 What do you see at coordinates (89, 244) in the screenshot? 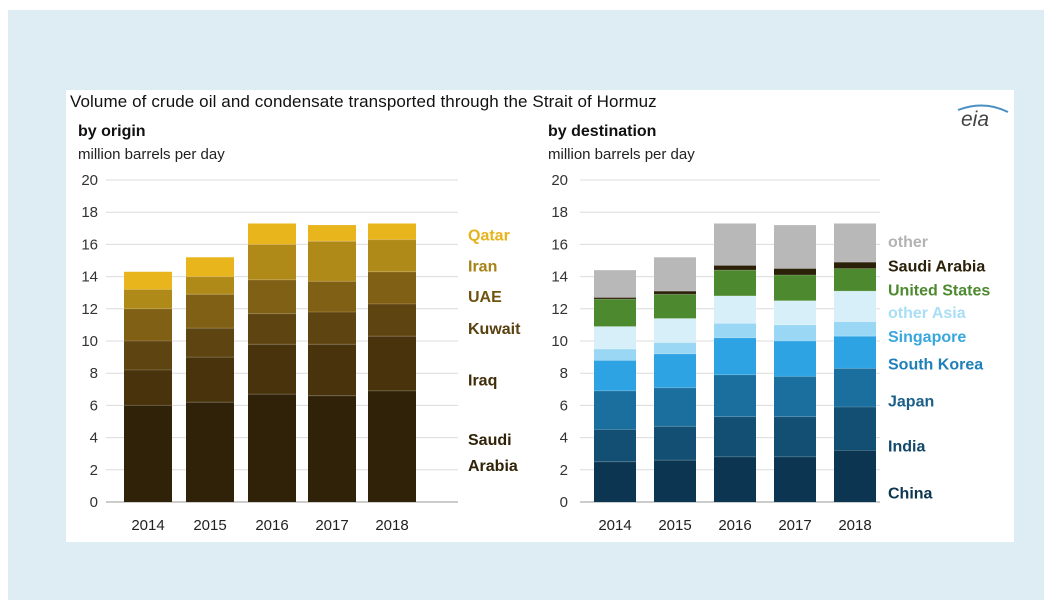
I see `origin-y-tick-label: 16` at bounding box center [89, 244].